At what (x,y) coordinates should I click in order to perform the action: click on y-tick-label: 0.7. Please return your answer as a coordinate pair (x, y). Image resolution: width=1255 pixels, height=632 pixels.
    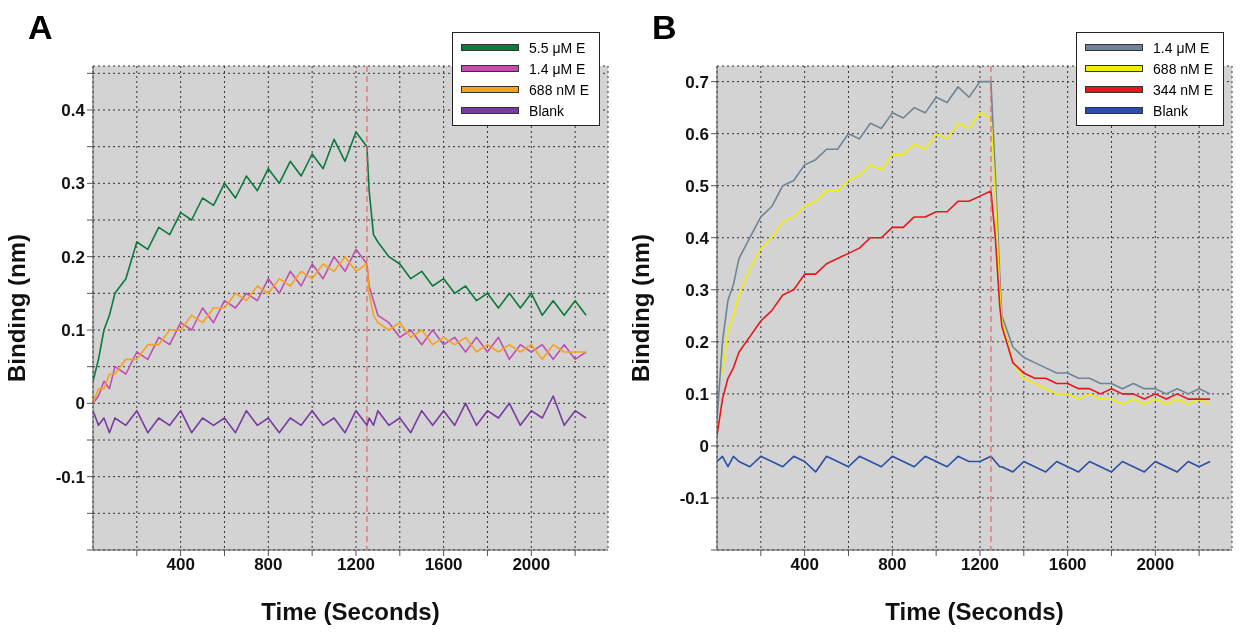
    Looking at the image, I should click on (697, 82).